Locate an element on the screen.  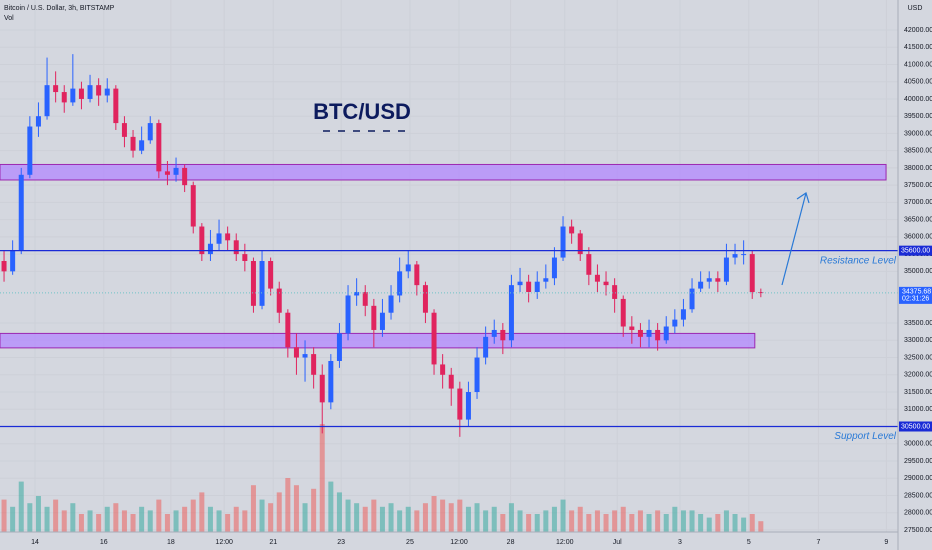
arrow is located at coordinates (795, 239).